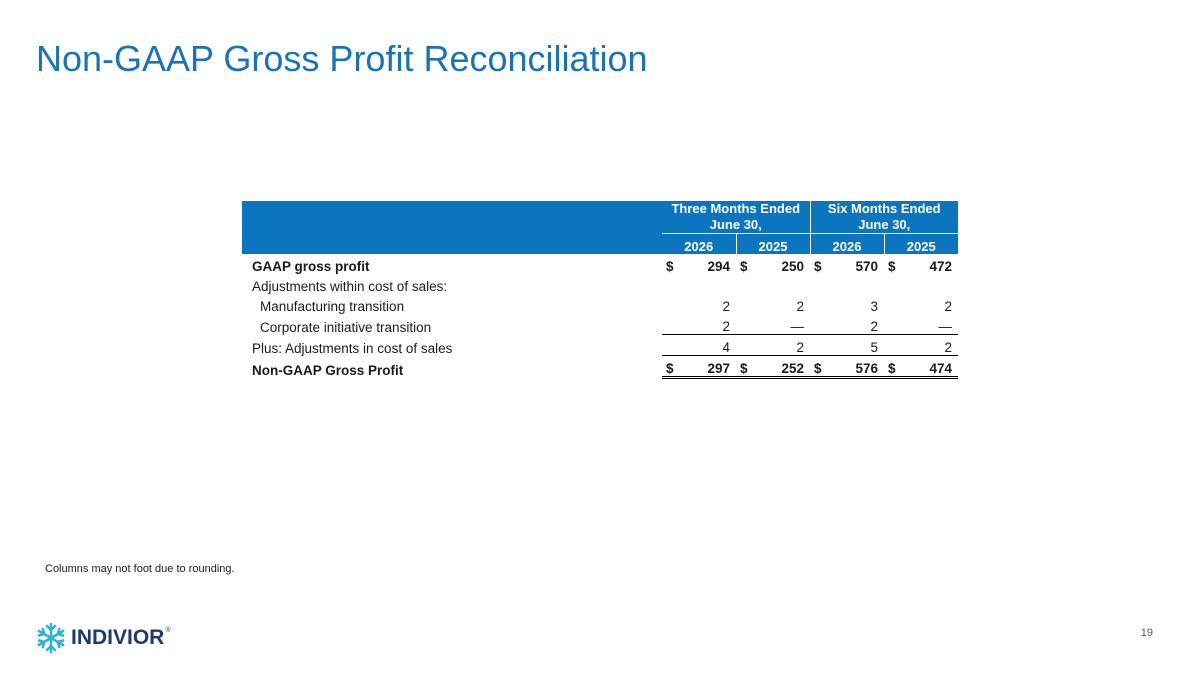  What do you see at coordinates (929, 367) in the screenshot?
I see `cell-value: 474` at bounding box center [929, 367].